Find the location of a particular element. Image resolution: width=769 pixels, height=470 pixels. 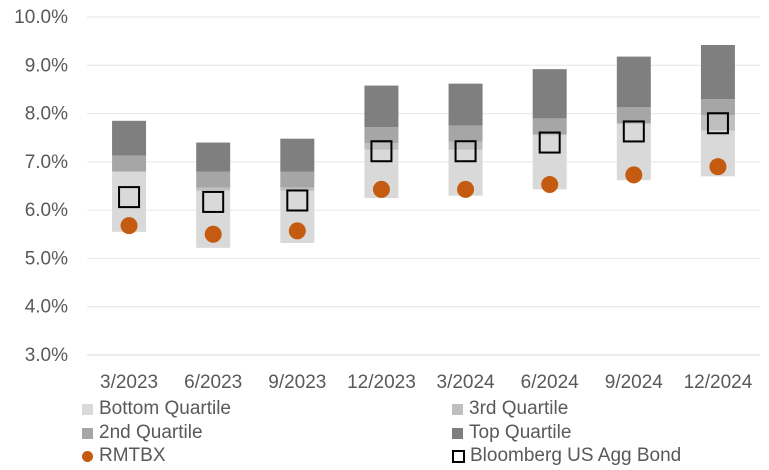

x-tick-label: 6/2023 is located at coordinates (213, 382).